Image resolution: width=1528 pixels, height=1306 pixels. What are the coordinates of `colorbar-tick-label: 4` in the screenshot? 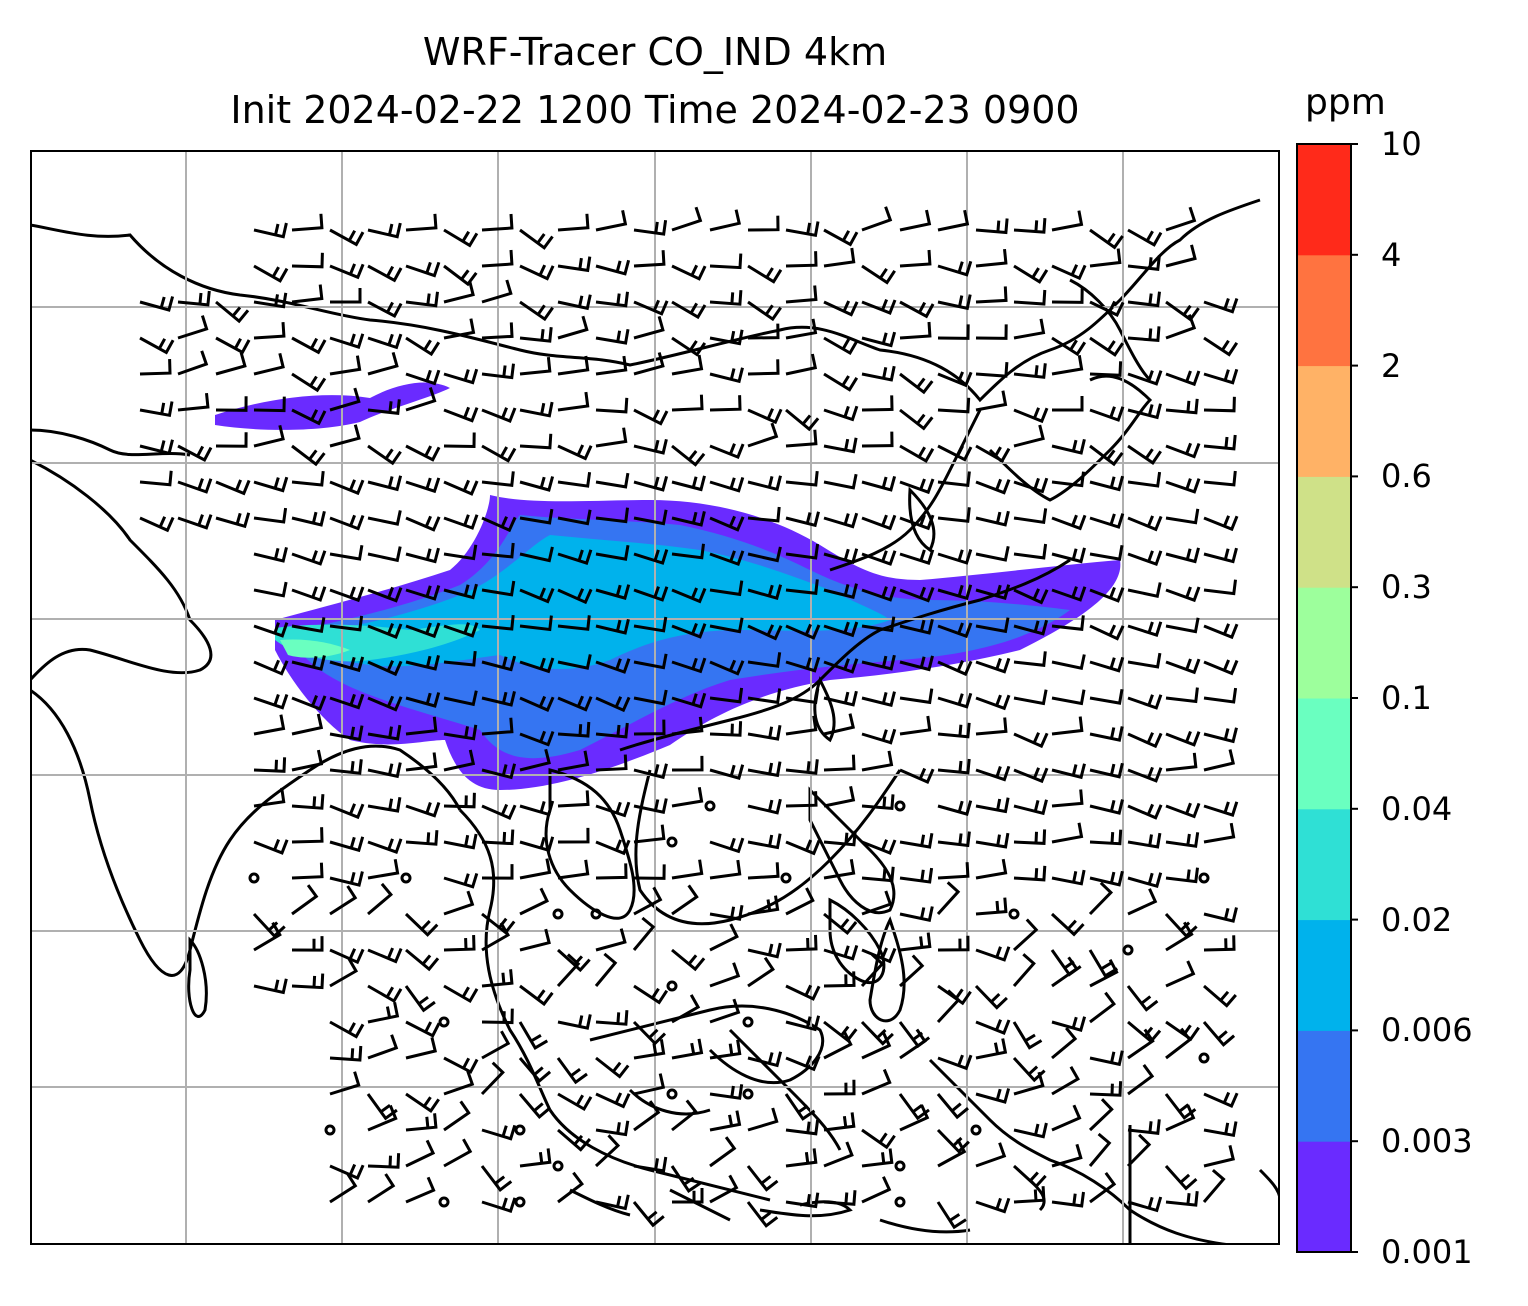 It's located at (1391, 254).